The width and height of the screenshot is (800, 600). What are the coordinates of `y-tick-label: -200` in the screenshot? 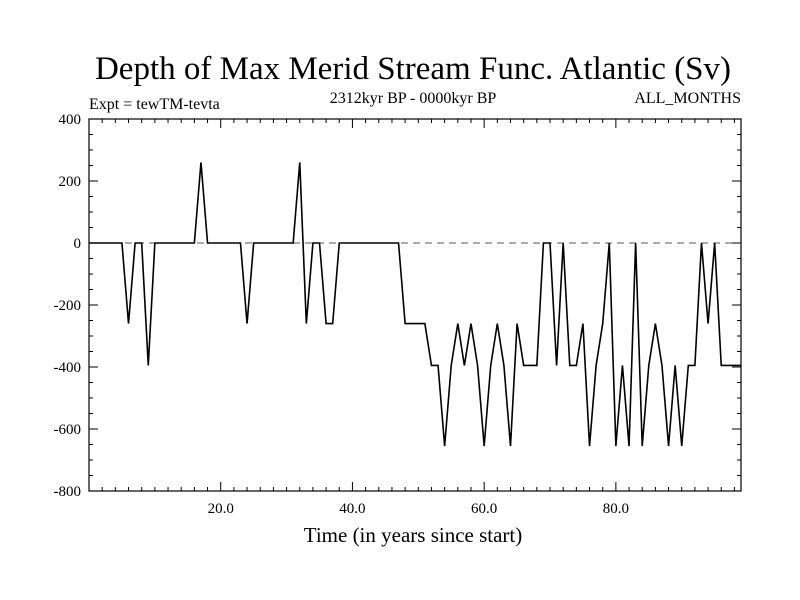 It's located at (68, 306).